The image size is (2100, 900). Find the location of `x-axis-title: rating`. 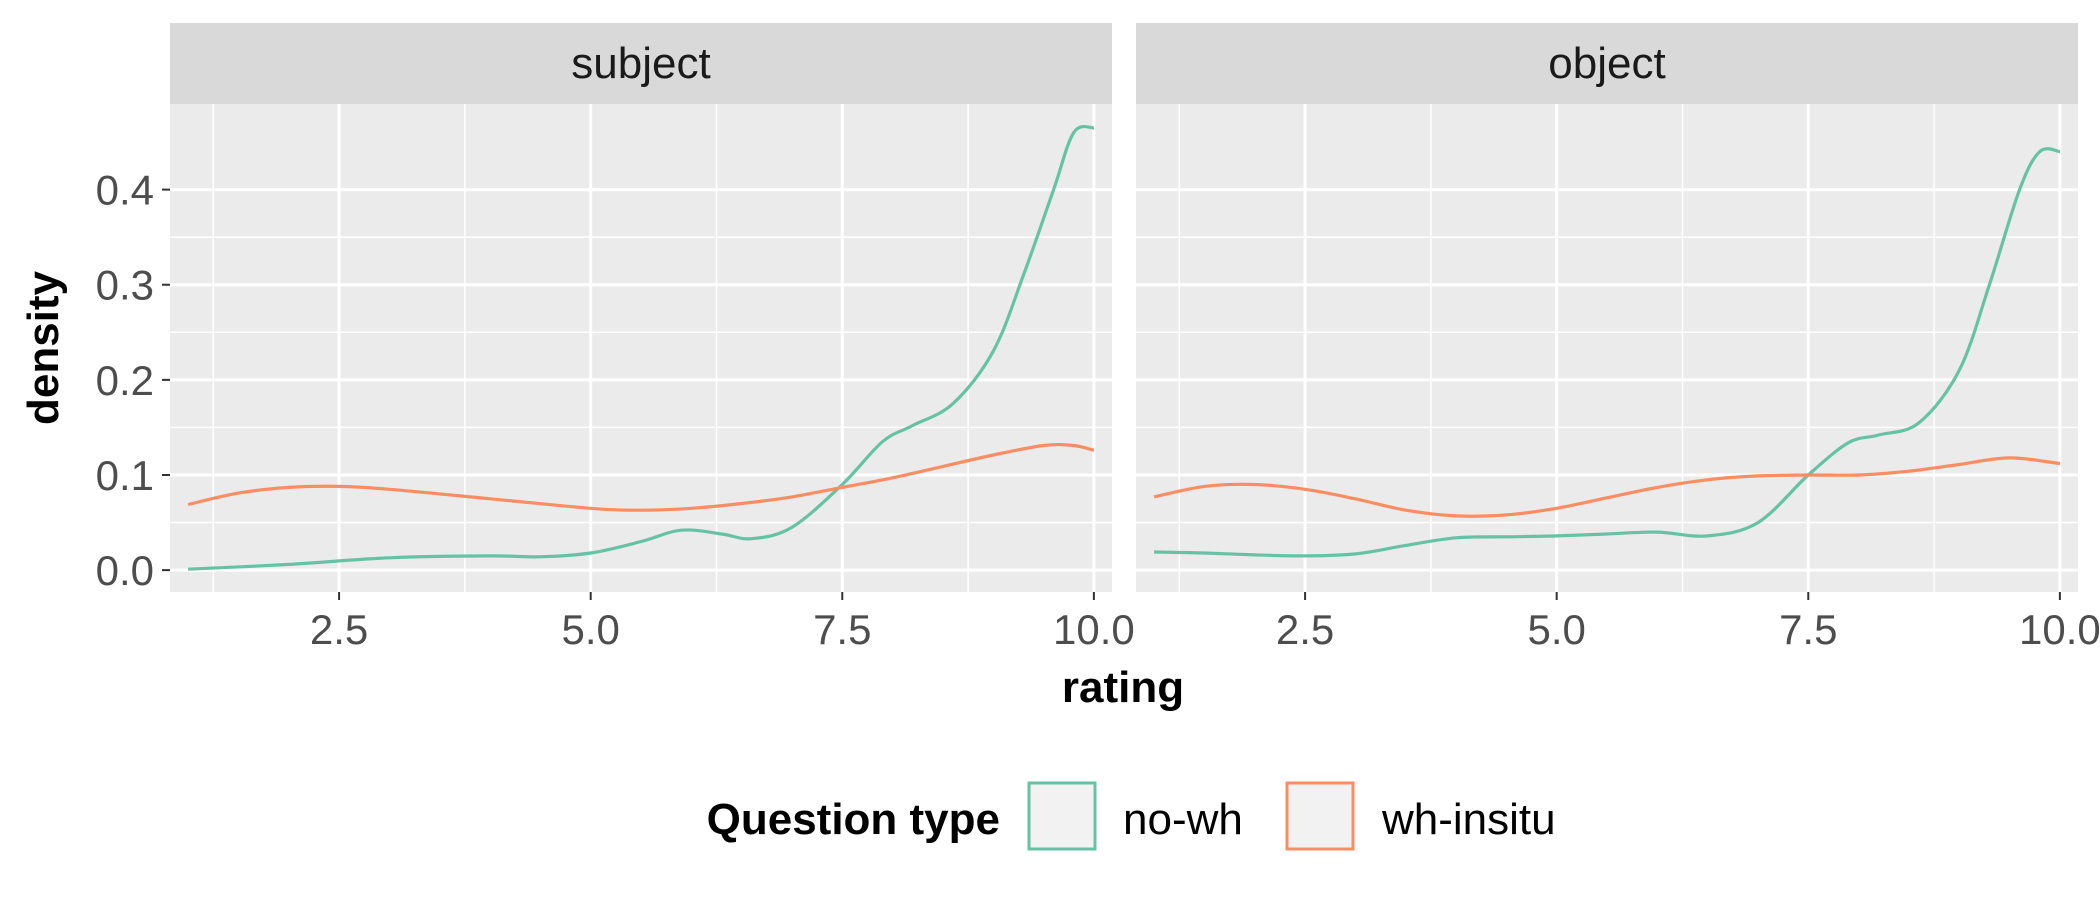

x-axis-title: rating is located at coordinates (1123, 687).